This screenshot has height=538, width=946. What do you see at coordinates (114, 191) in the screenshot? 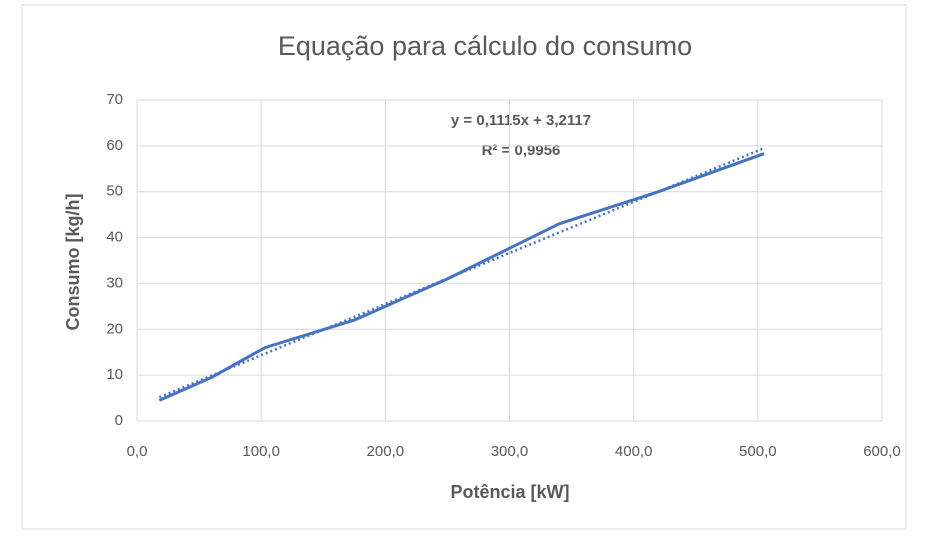
I see `y-tick-label: 50` at bounding box center [114, 191].